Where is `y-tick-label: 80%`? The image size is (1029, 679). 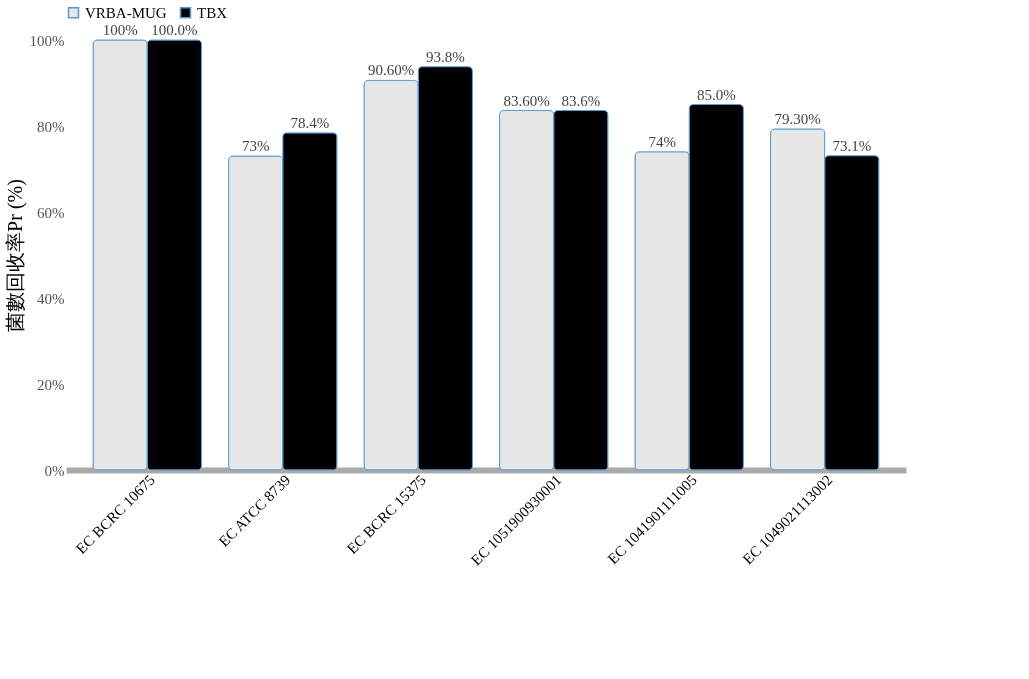
y-tick-label: 80% is located at coordinates (51, 126).